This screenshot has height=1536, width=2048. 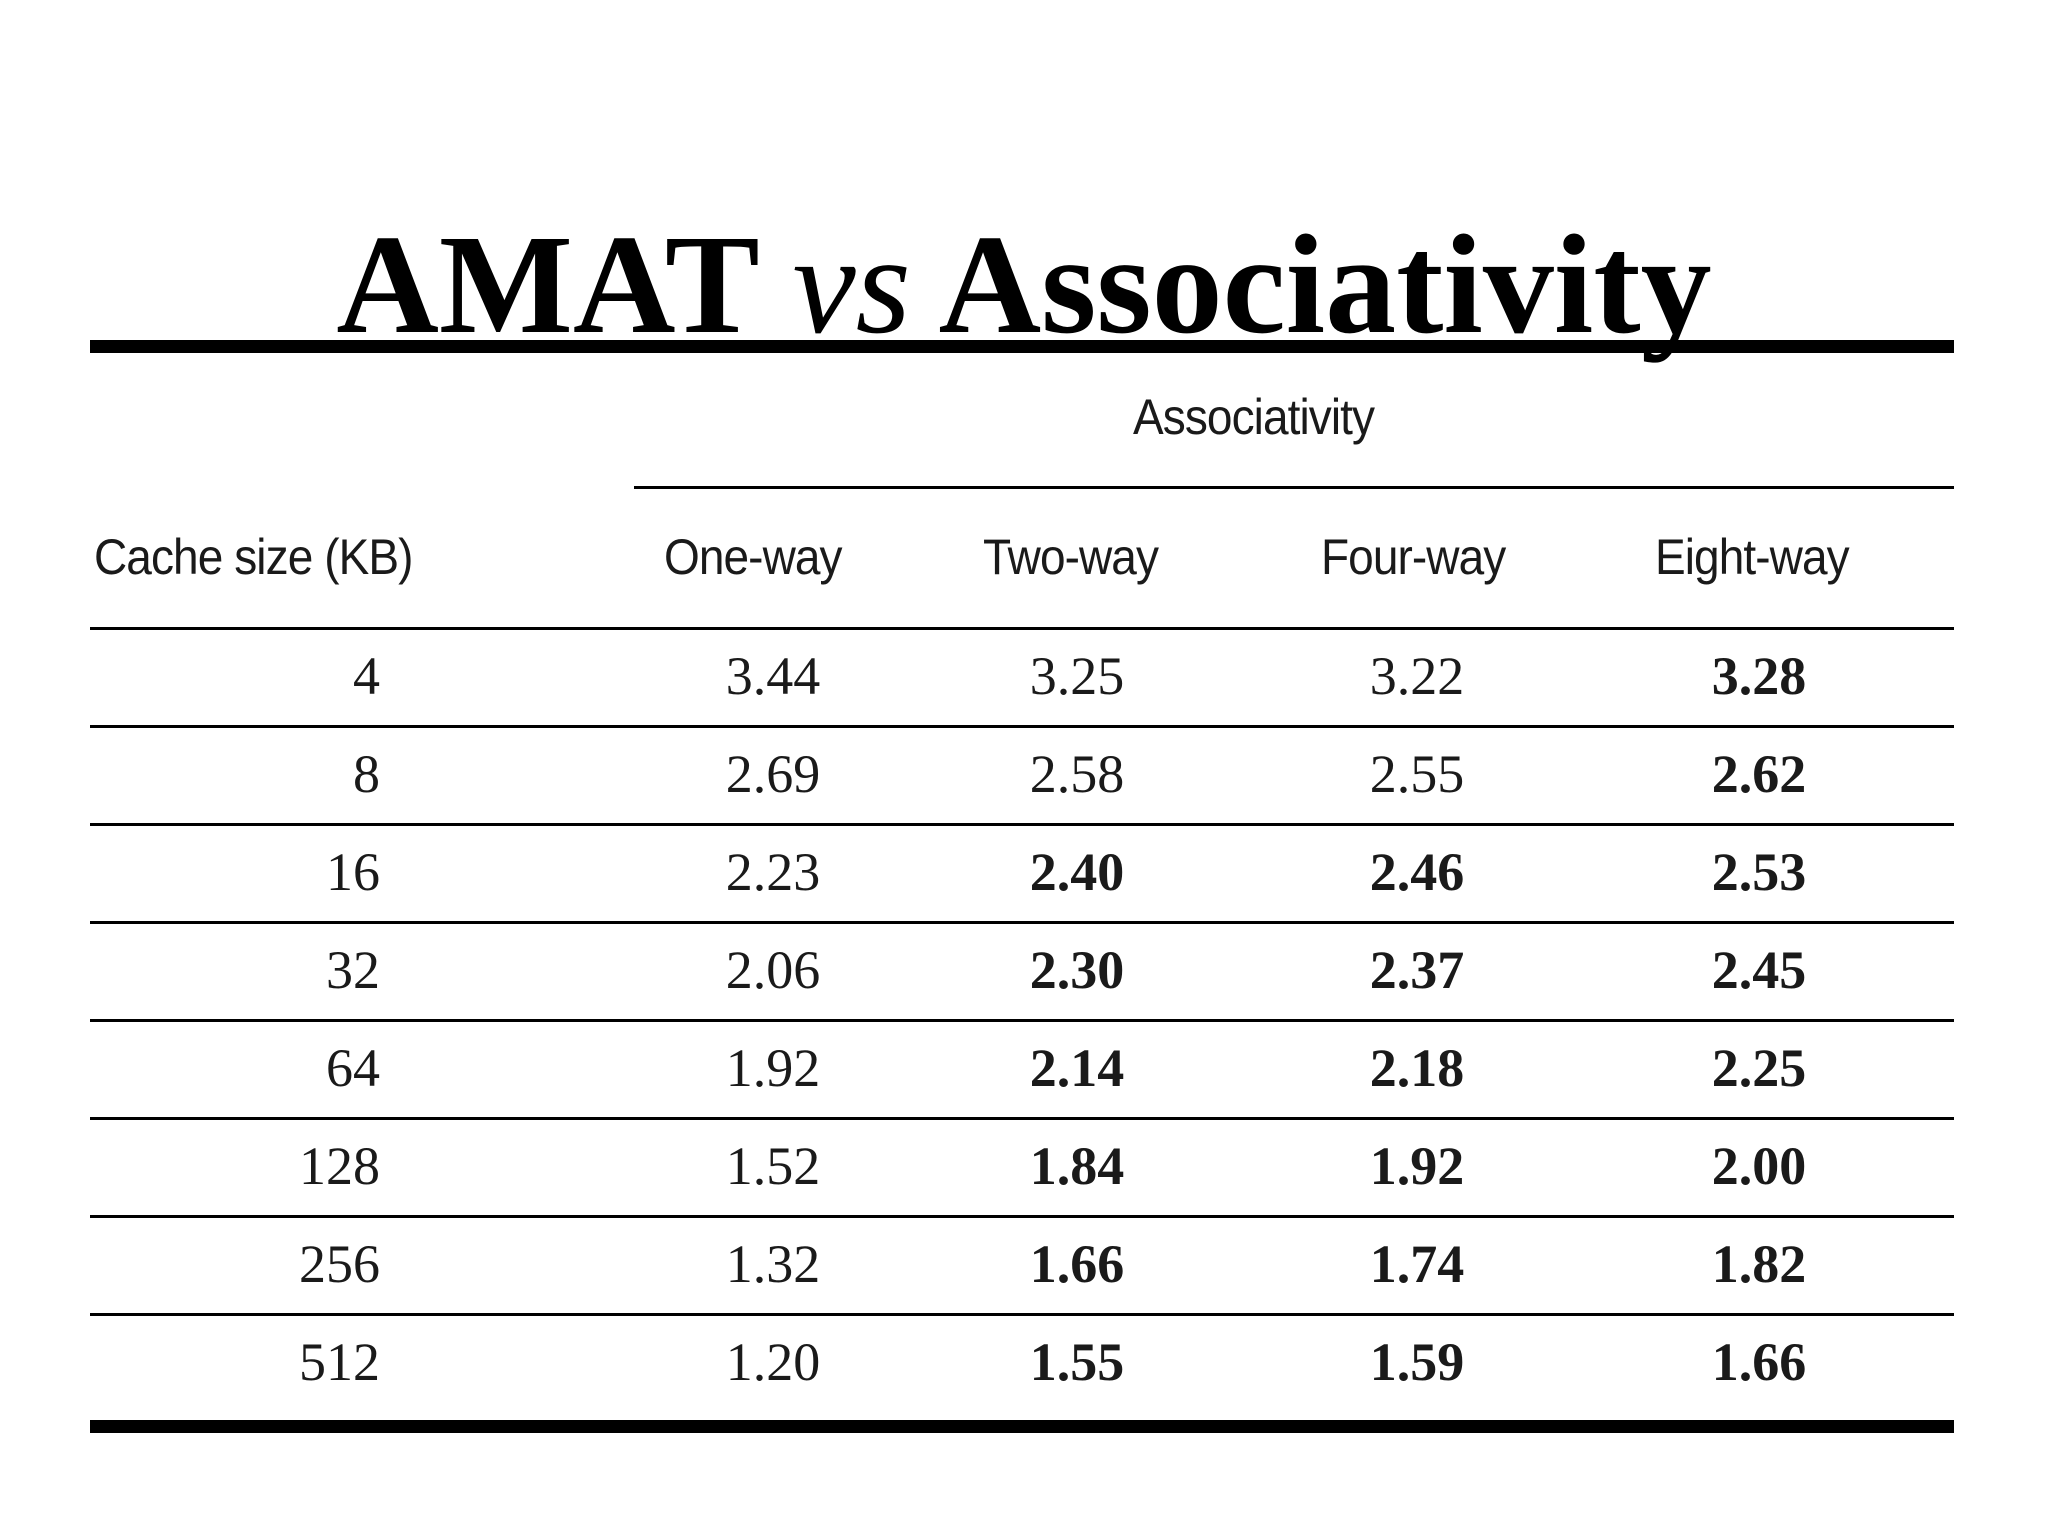 I want to click on cache-size-cell: 4, so click(x=366, y=676).